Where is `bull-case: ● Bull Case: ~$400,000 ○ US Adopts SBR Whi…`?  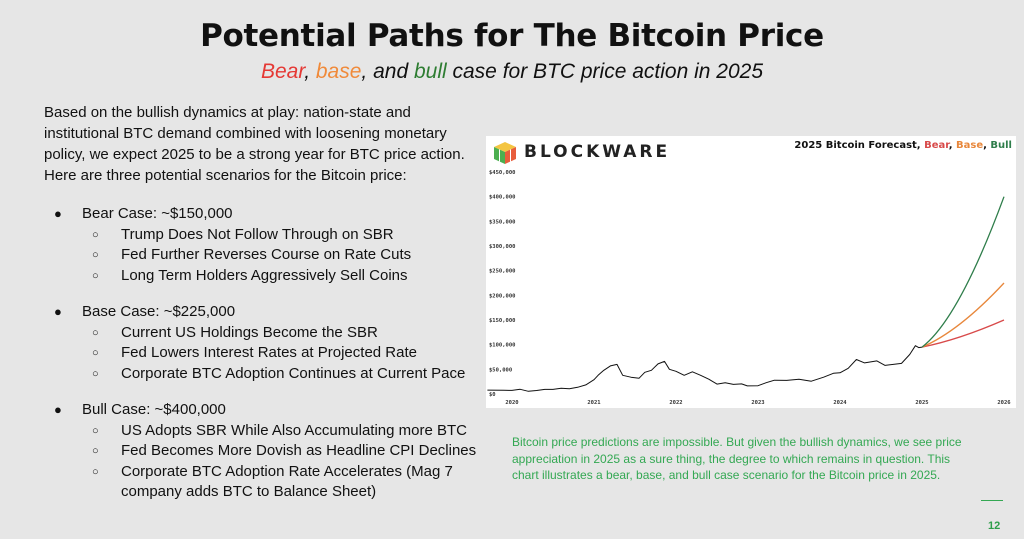
bull-case: ● Bull Case: ~$400,000 ○ US Adopts SBR Whi… is located at coordinates (264, 451).